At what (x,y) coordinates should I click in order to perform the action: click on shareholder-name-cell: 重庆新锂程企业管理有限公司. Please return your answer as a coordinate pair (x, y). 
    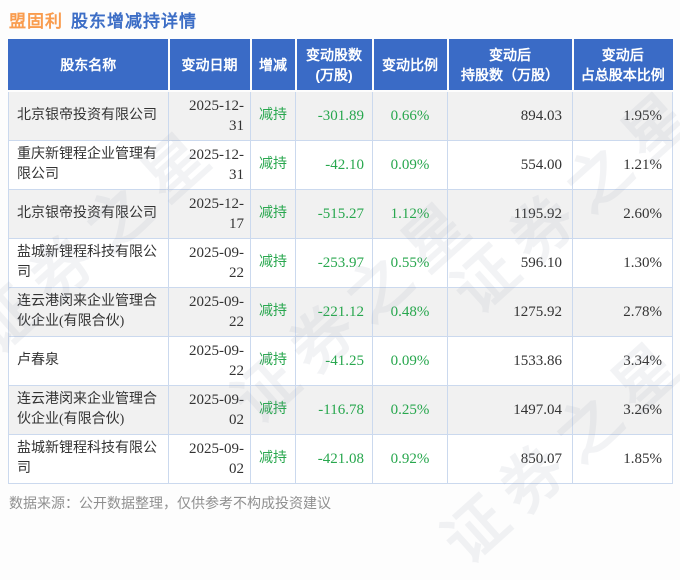
    Looking at the image, I should click on (88, 165).